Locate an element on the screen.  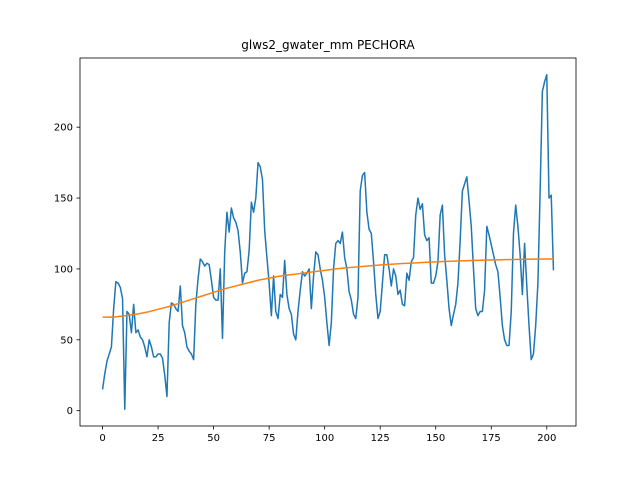
x-tick-label: 125 is located at coordinates (380, 438).